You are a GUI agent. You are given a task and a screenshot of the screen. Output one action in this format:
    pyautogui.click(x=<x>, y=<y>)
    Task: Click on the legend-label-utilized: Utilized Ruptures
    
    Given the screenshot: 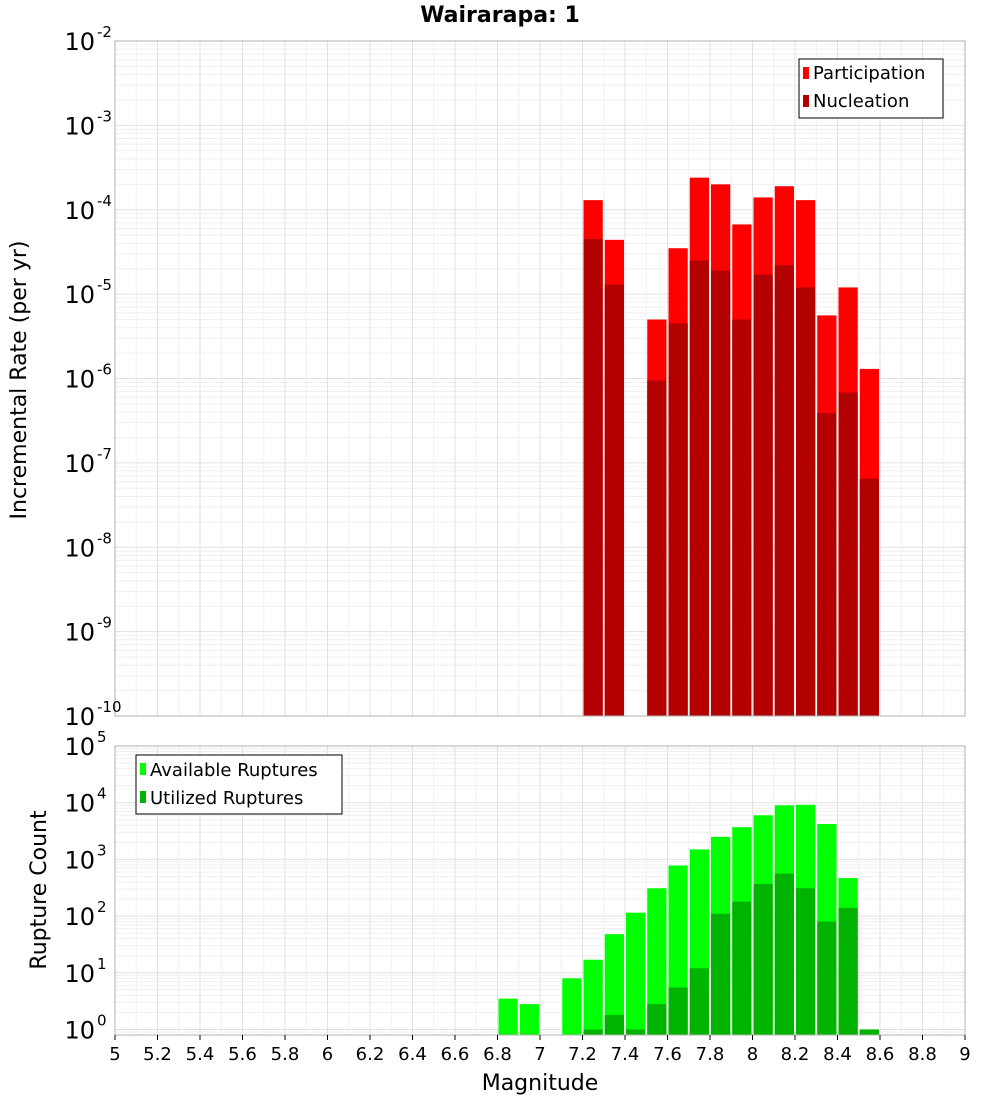 What is the action you would take?
    pyautogui.click(x=226, y=798)
    